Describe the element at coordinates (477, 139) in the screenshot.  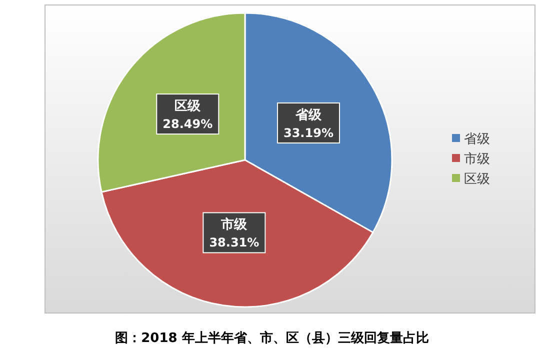
I see `legend-label: 省级` at that location.